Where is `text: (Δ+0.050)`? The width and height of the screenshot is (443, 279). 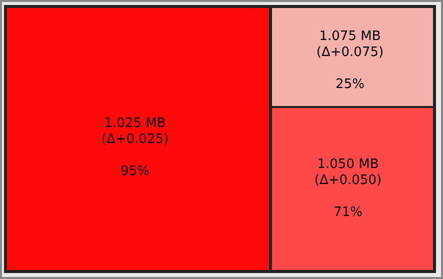
text: (Δ+0.050) is located at coordinates (348, 180).